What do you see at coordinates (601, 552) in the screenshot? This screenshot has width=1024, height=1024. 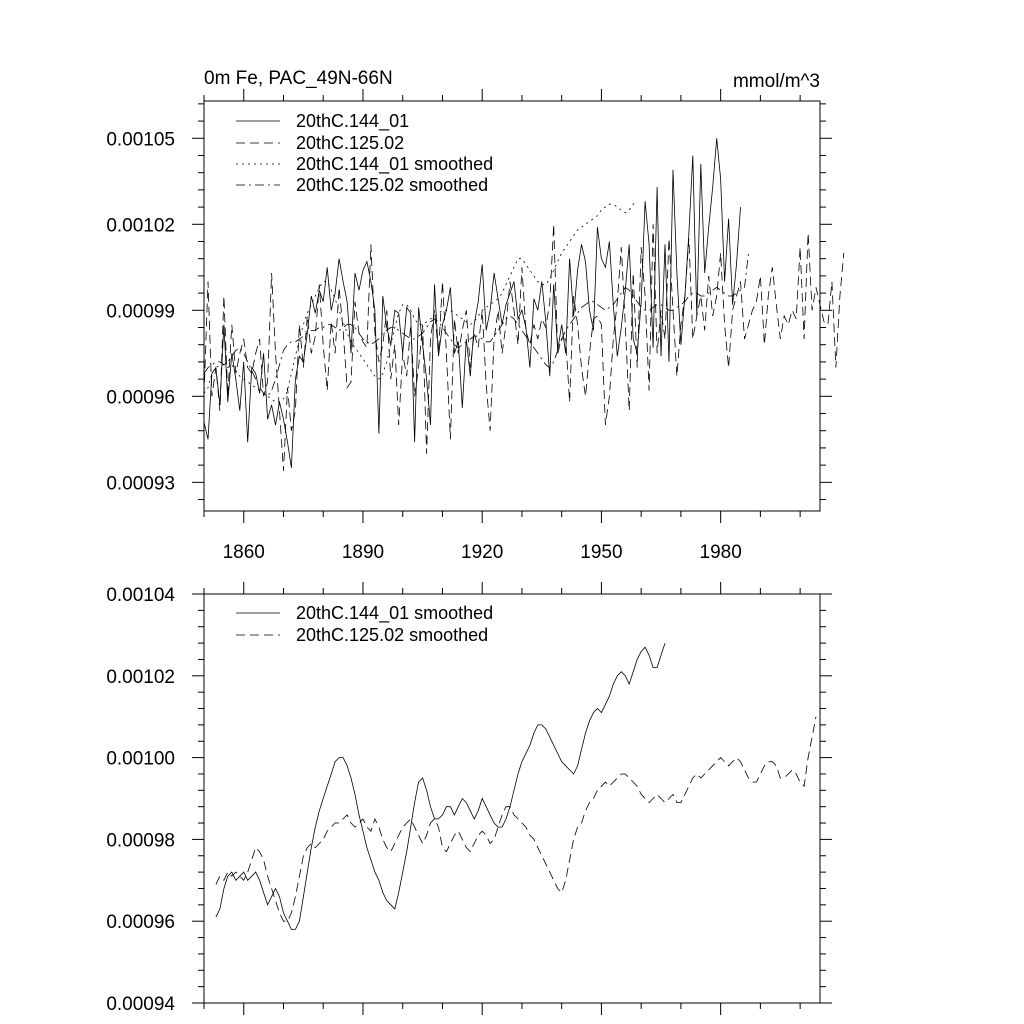 I see `x-tick-label: 1950` at bounding box center [601, 552].